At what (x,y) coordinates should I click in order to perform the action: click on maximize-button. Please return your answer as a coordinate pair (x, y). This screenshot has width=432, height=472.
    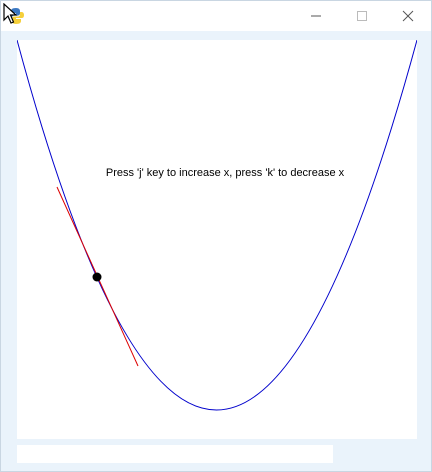
    Looking at the image, I should click on (362, 16).